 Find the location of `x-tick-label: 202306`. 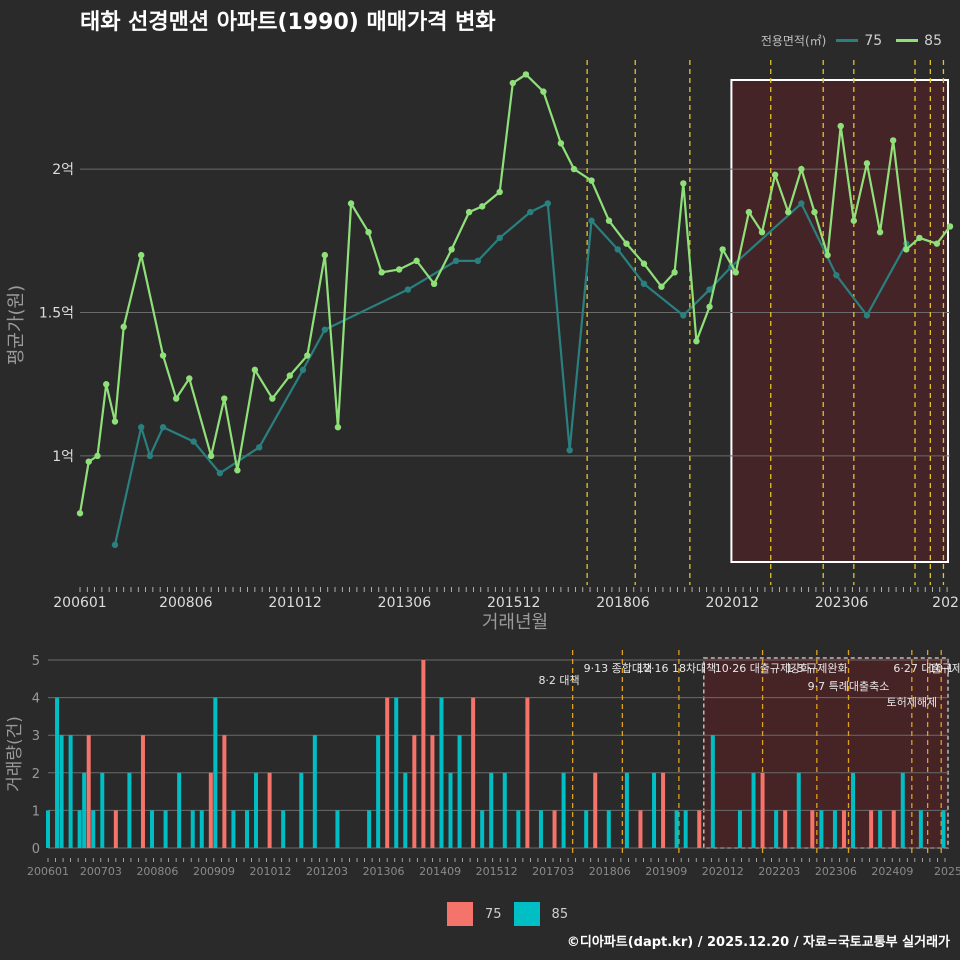

x-tick-label: 202306 is located at coordinates (842, 603).